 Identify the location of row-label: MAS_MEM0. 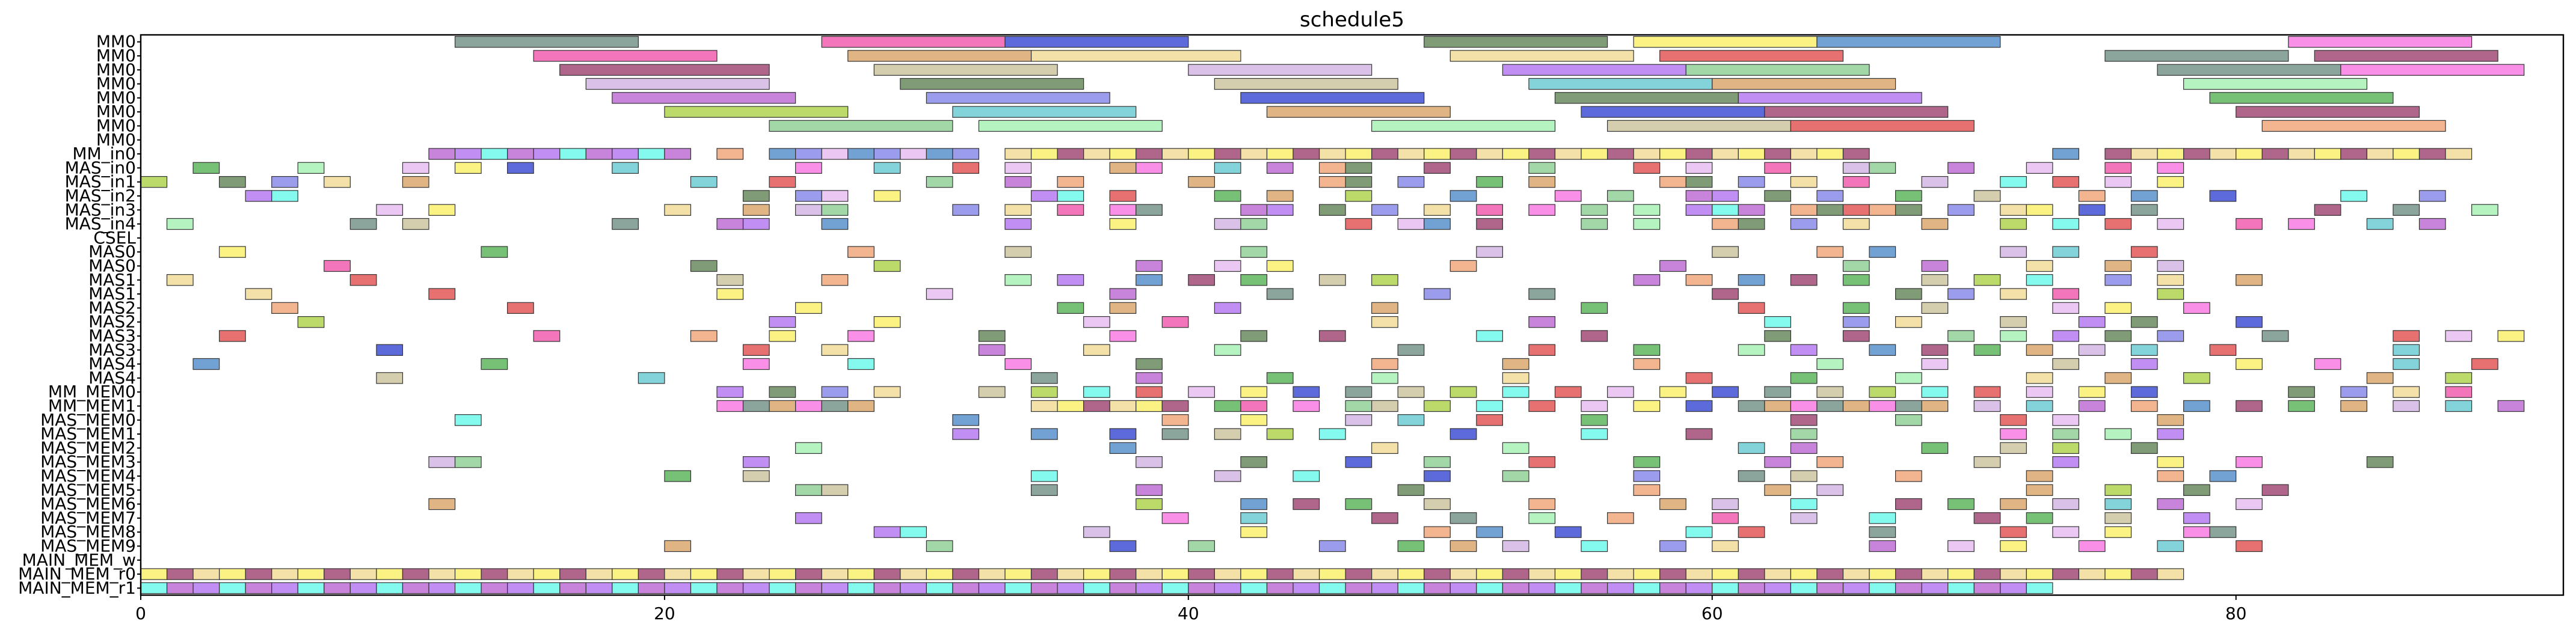
(88, 420).